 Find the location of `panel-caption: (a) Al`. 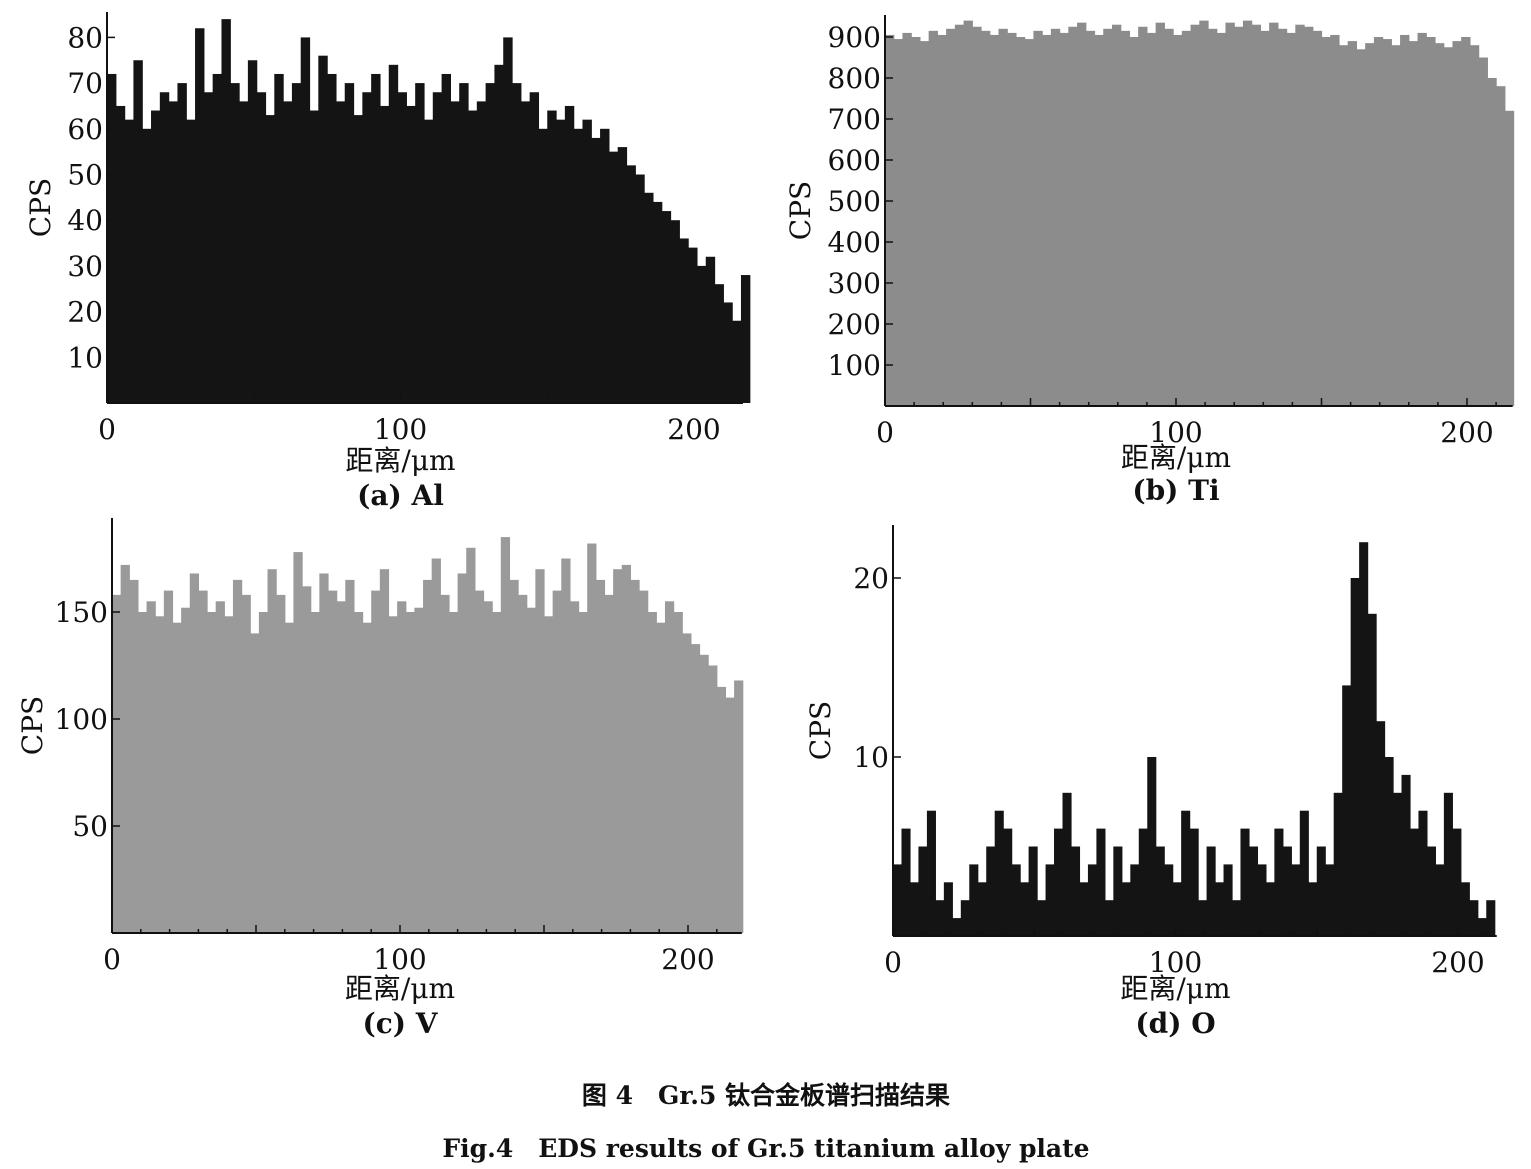

panel-caption: (a) Al is located at coordinates (400, 495).